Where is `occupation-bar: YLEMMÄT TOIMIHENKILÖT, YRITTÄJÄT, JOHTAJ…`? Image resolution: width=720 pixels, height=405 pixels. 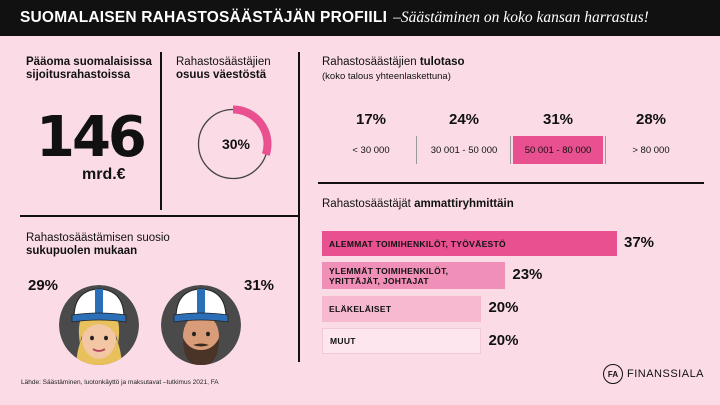
occupation-bar: YLEMMÄT TOIMIHENKILÖT, YRITTÄJÄT, JOHTAJ… is located at coordinates (414, 275).